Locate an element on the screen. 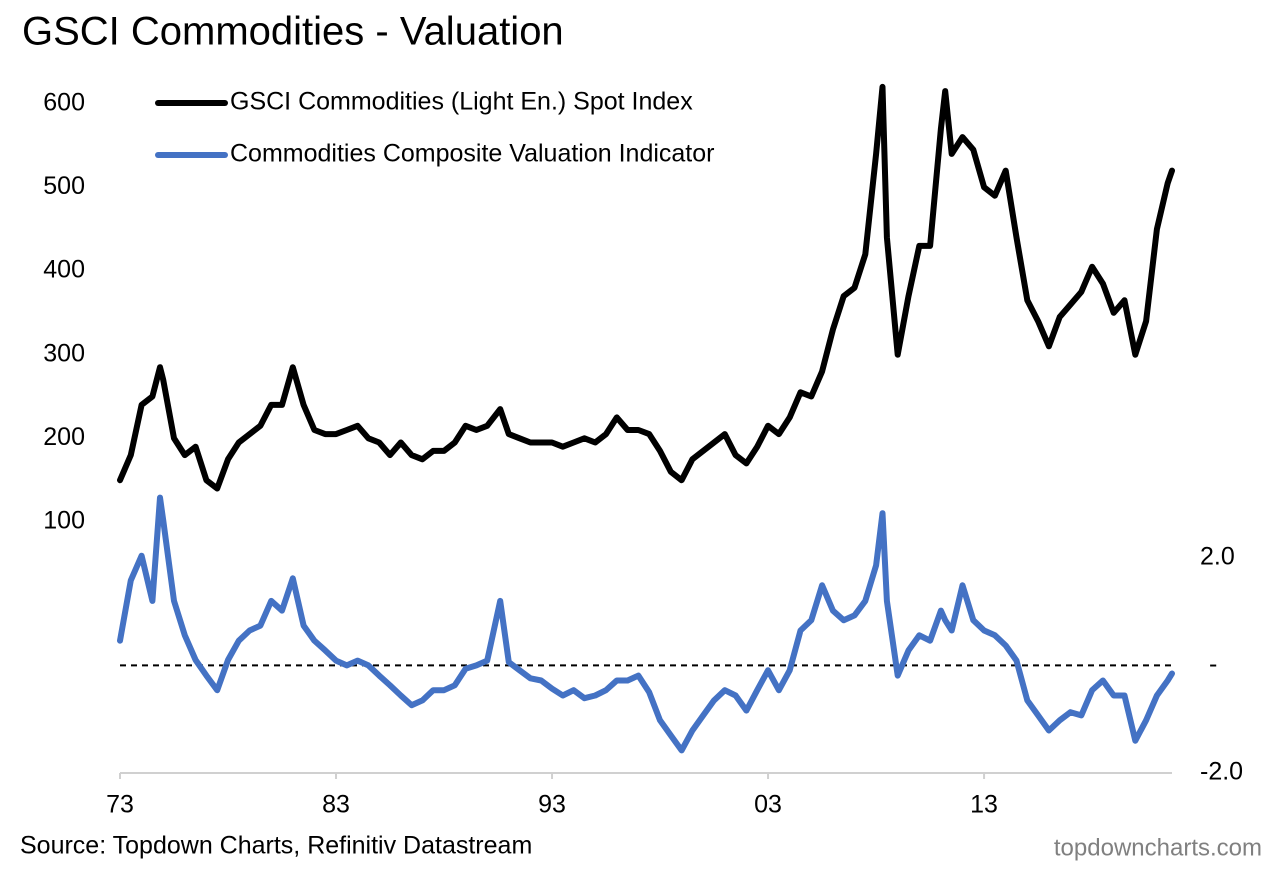 This screenshot has height=874, width=1285. watermark: topdowncharts.com is located at coordinates (1158, 847).